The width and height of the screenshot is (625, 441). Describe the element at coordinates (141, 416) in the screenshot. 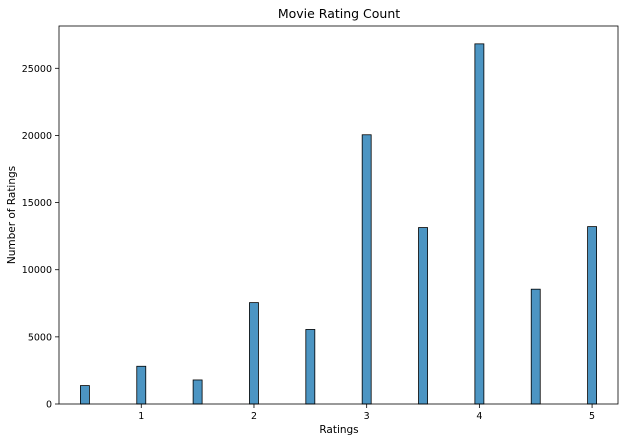

I see `x-tick-label: 1` at that location.